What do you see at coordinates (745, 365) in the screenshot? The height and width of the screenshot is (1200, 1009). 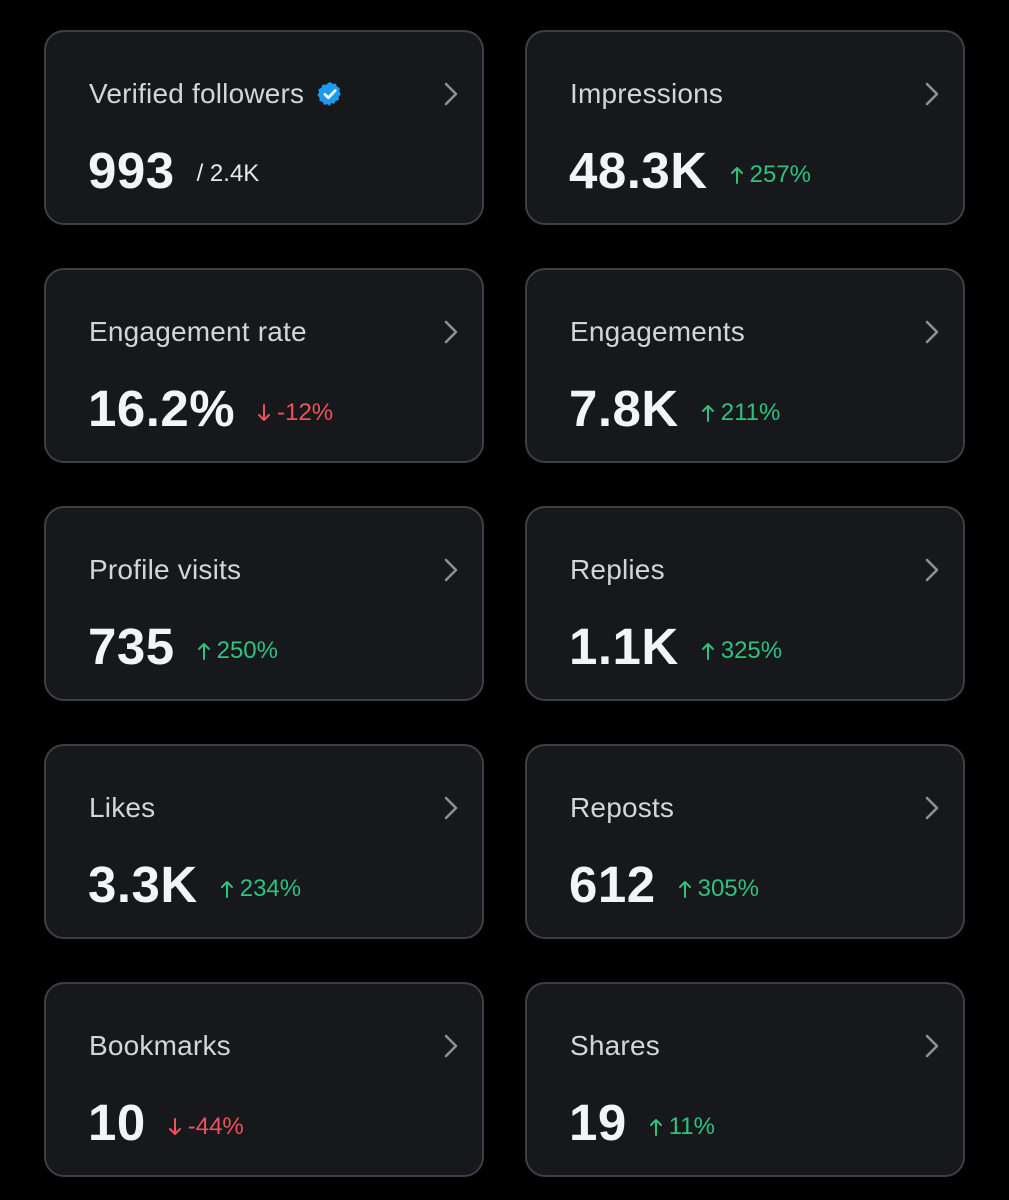 I see `engagements-card: Engagements 7.8K 211%` at bounding box center [745, 365].